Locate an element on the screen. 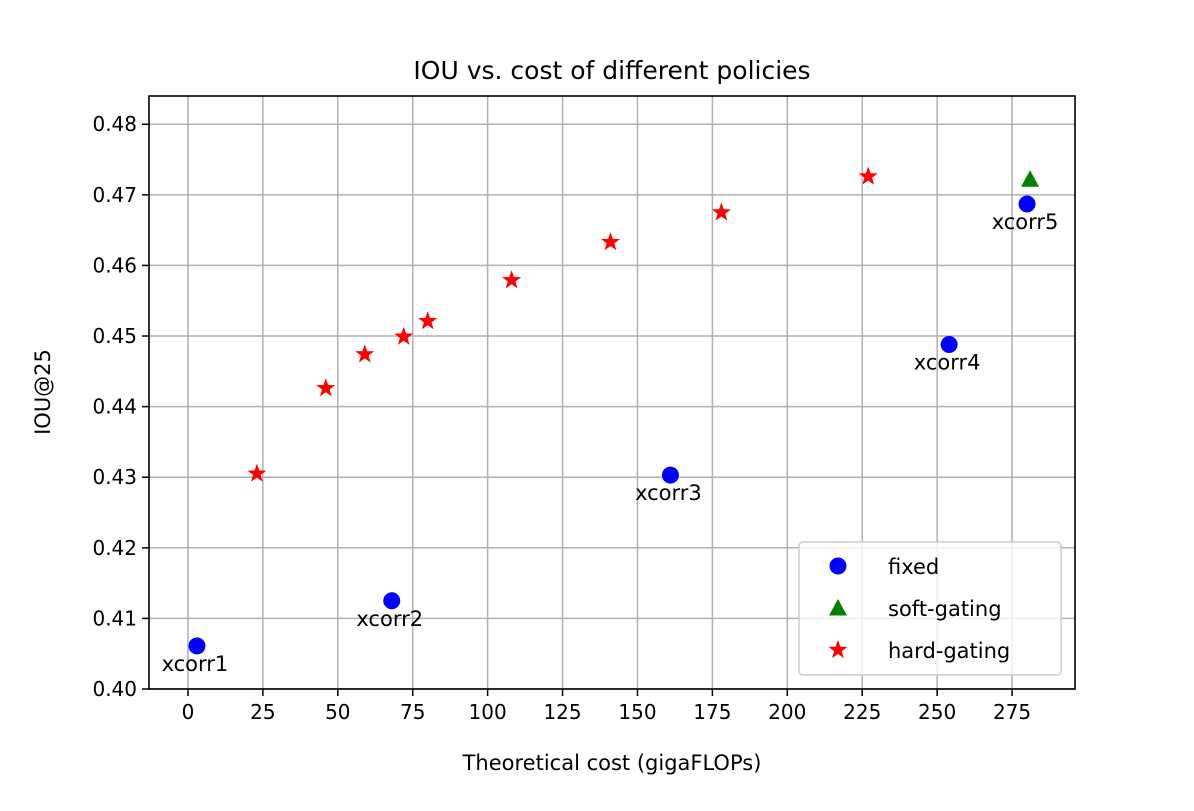 The height and width of the screenshot is (811, 1194). x-tick-label: 275 is located at coordinates (1012, 712).